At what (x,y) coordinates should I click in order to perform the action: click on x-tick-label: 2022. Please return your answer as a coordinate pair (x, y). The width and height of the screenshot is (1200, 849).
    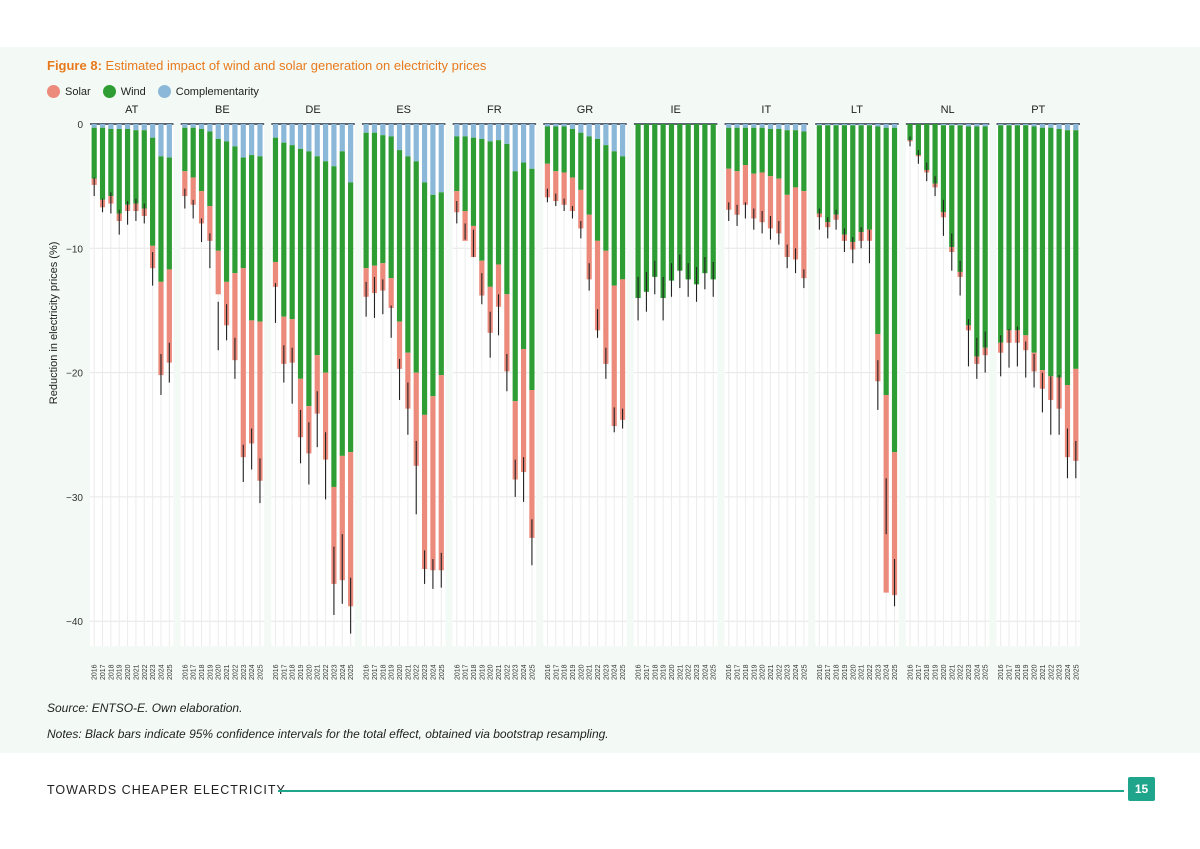
    Looking at the image, I should click on (417, 672).